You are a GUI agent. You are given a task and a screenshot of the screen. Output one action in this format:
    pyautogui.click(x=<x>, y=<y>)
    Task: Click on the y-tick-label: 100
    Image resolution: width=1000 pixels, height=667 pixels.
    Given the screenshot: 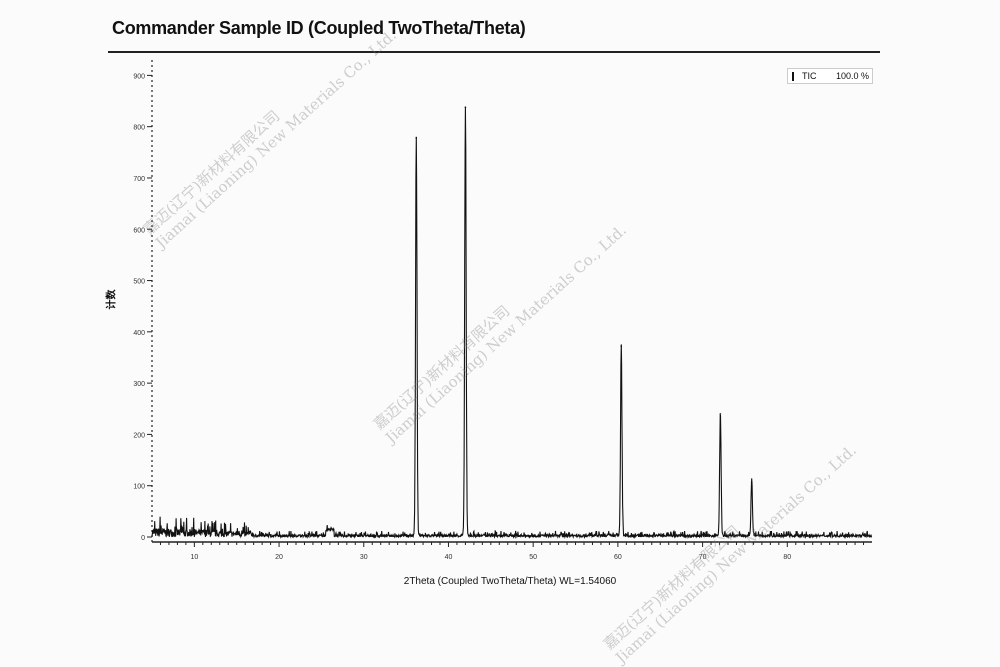 What is the action you would take?
    pyautogui.click(x=139, y=487)
    